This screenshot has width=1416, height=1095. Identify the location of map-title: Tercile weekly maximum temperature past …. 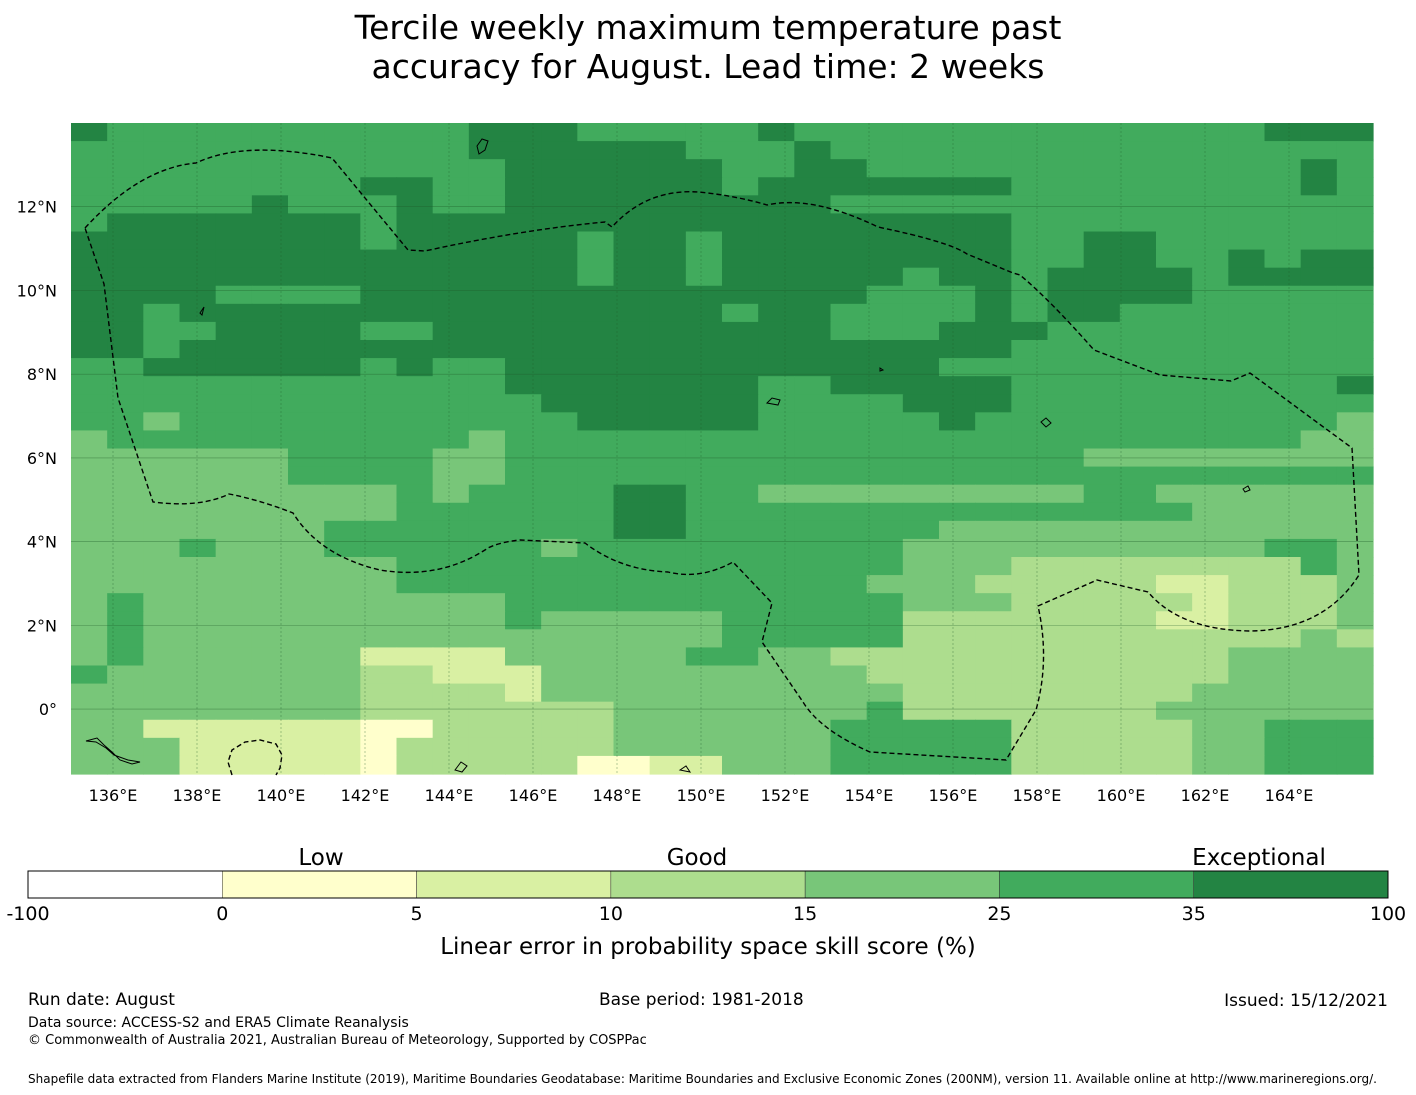
(708, 47).